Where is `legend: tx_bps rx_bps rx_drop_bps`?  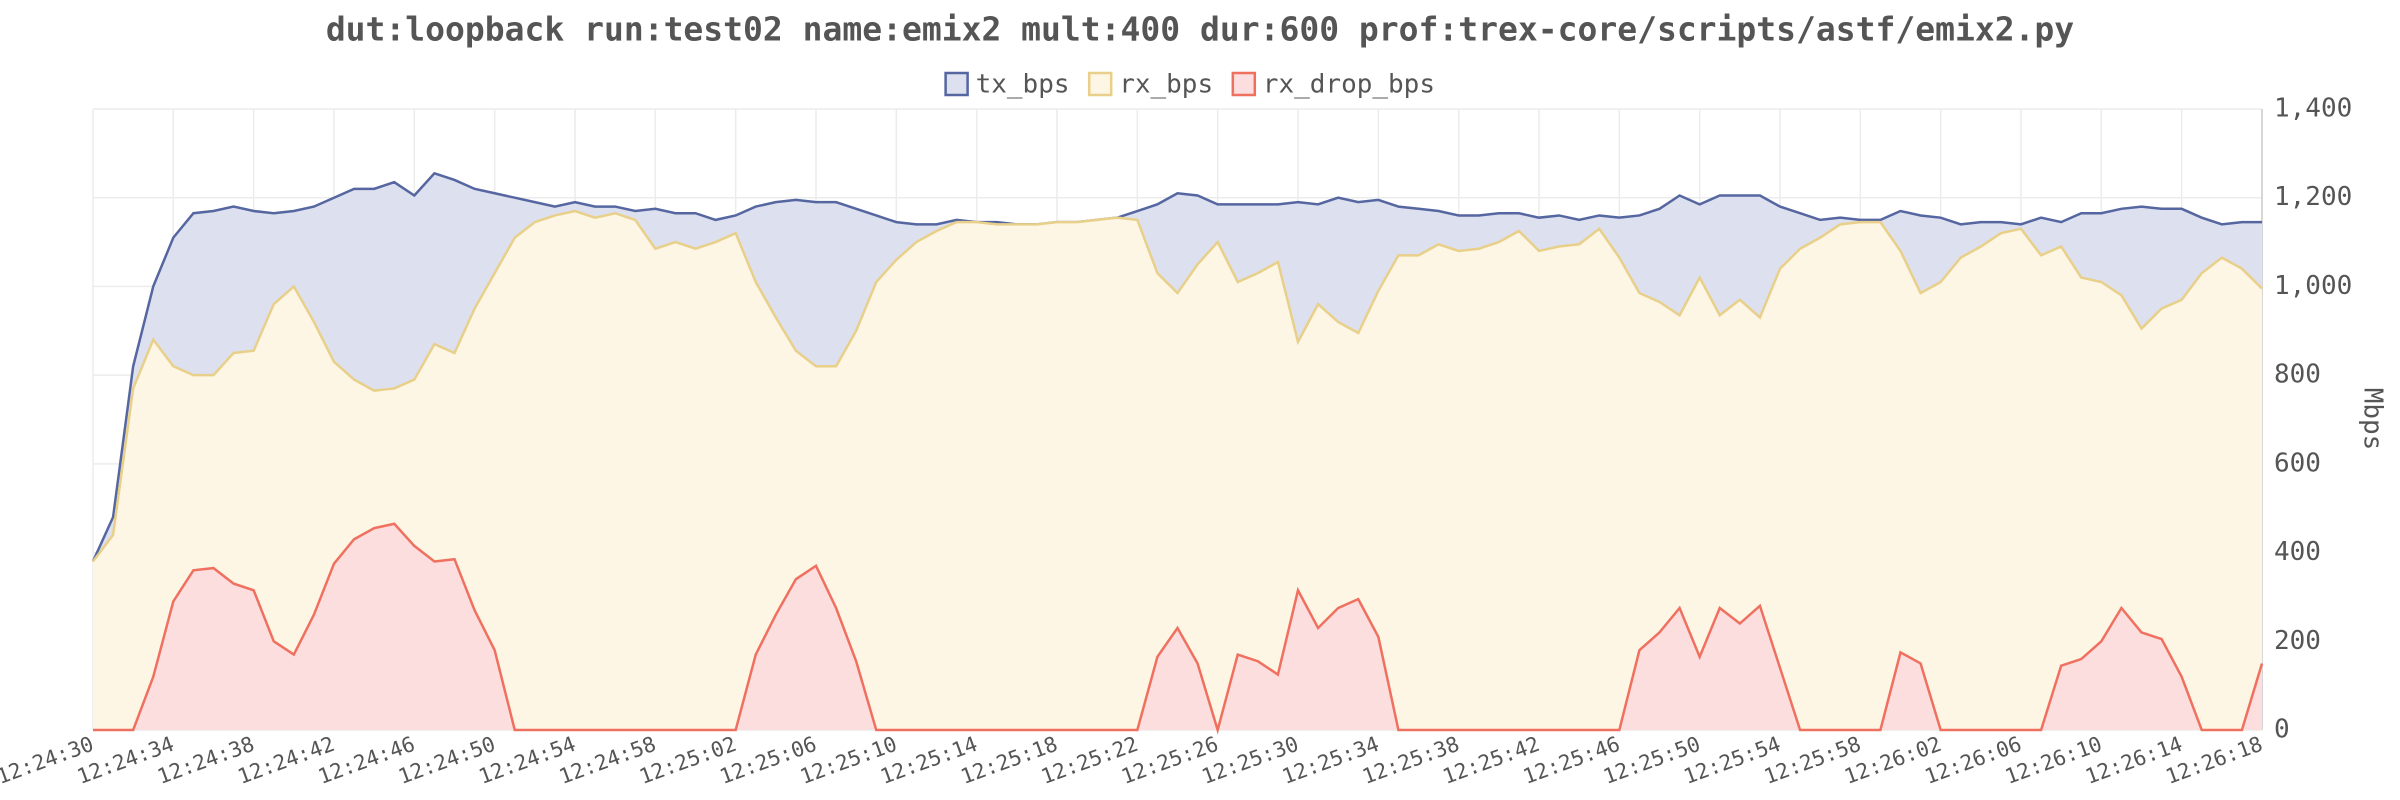 legend: tx_bps rx_bps rx_drop_bps is located at coordinates (1189, 85).